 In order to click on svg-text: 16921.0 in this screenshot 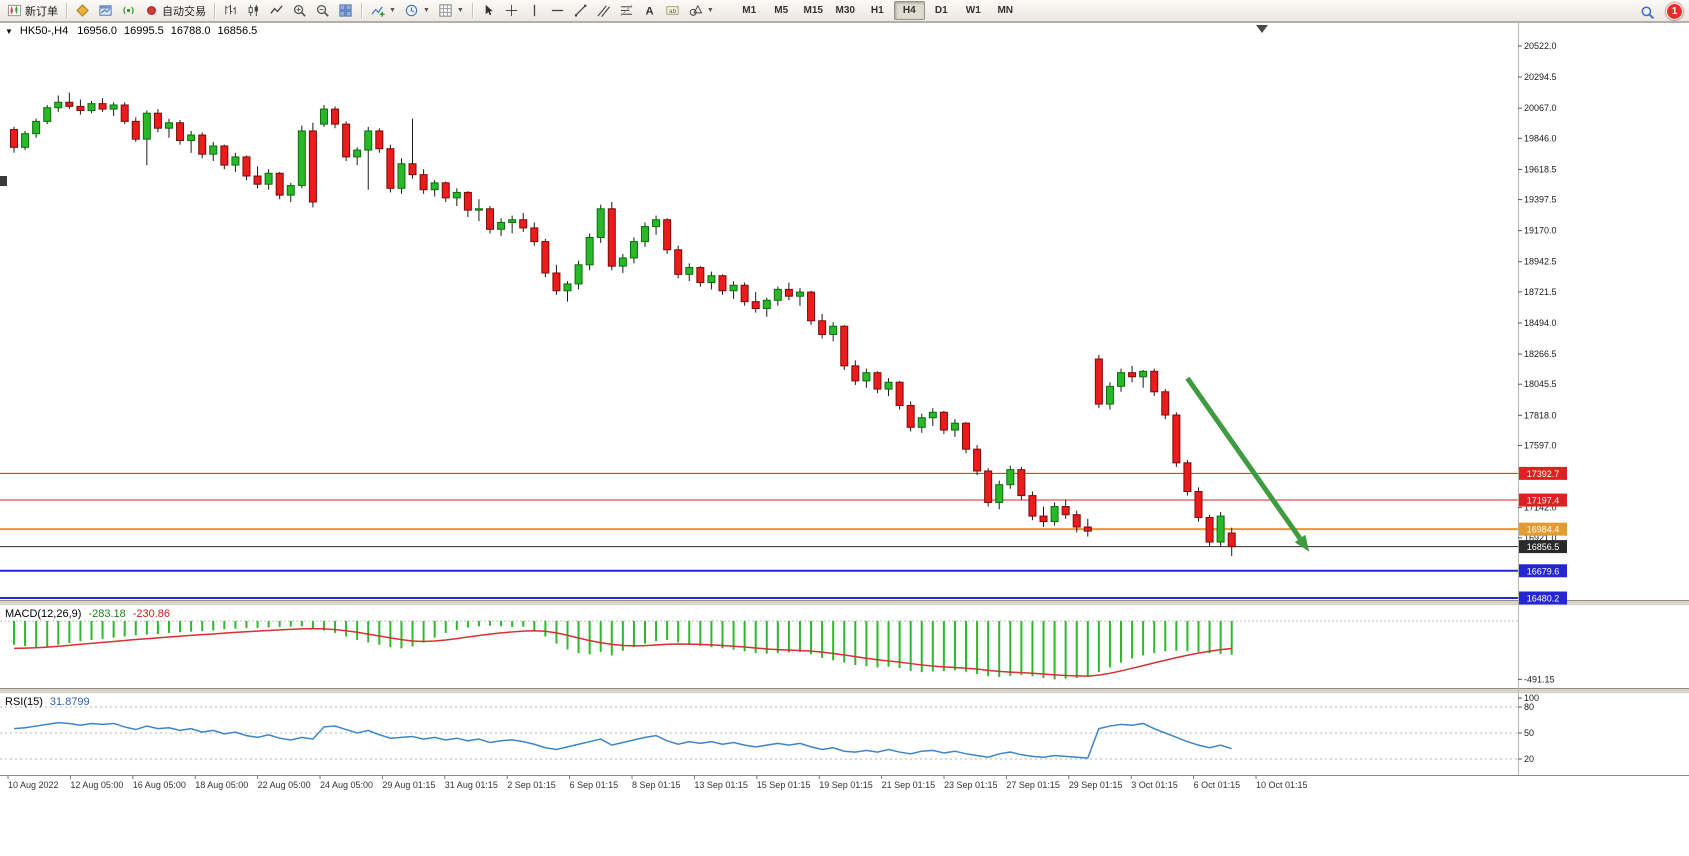, I will do `click(1540, 538)`.